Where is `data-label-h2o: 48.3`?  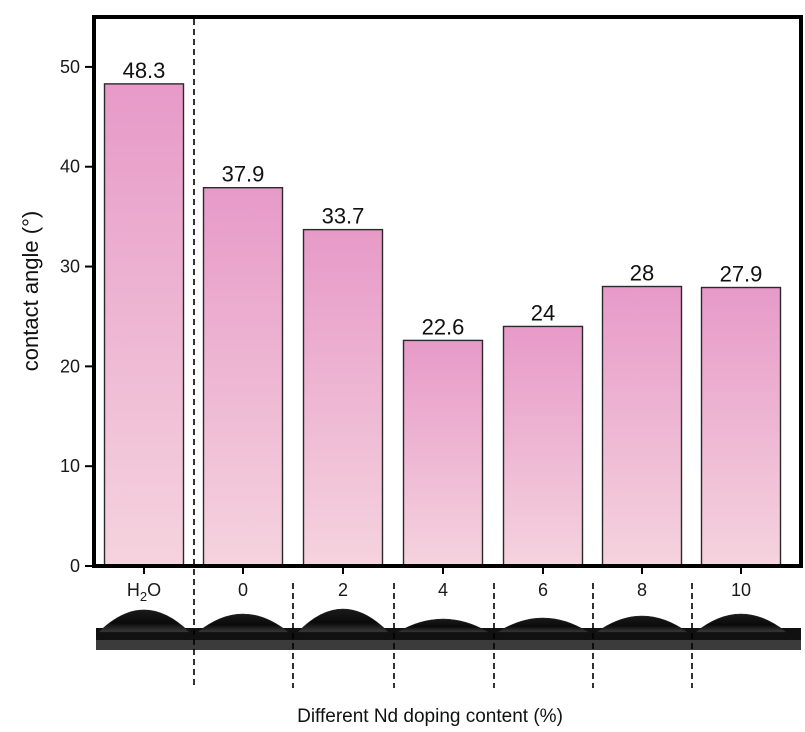
data-label-h2o: 48.3 is located at coordinates (144, 70).